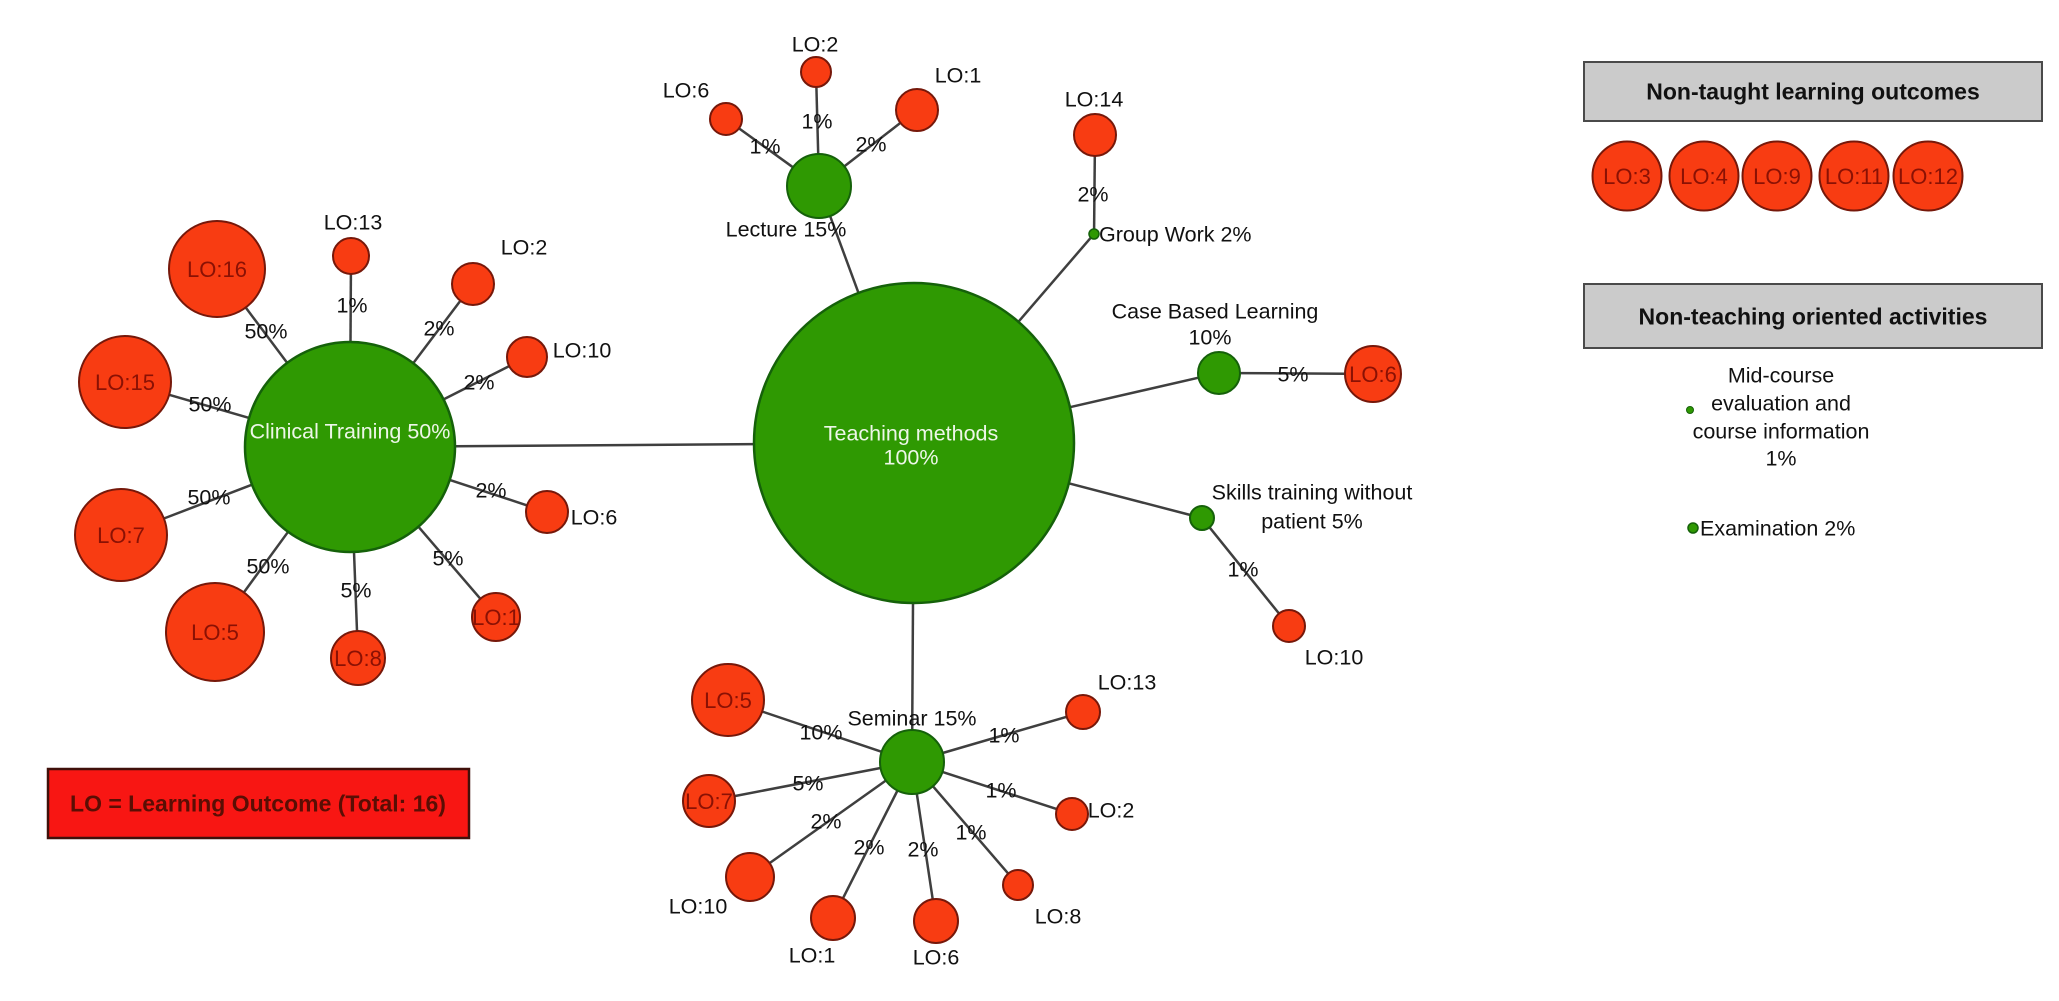 The width and height of the screenshot is (2059, 1001). Describe the element at coordinates (1777, 176) in the screenshot. I see `svg-text: LO:9` at that location.